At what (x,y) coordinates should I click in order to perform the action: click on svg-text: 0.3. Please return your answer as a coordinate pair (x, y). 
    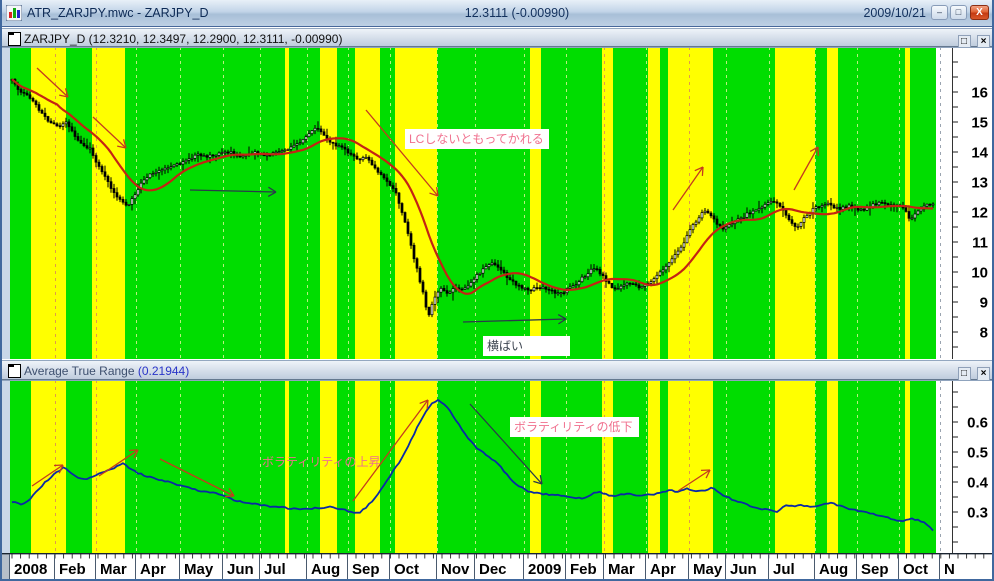
    Looking at the image, I should click on (977, 513).